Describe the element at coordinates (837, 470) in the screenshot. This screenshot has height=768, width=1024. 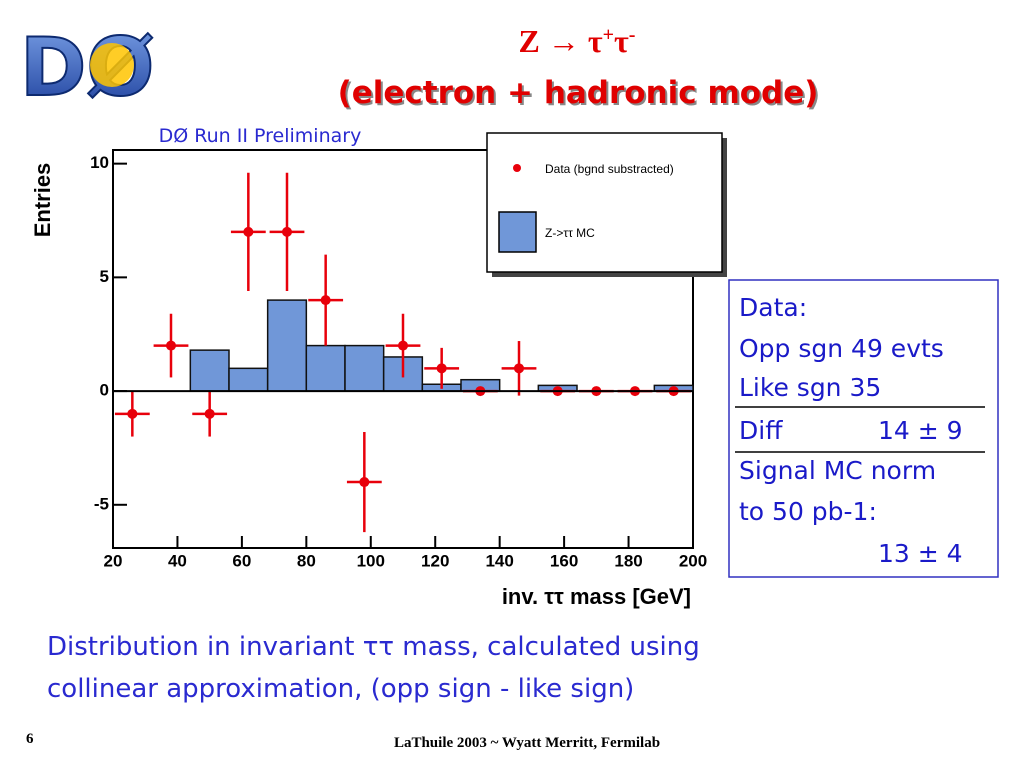
I see `info-line: Signal MC norm` at that location.